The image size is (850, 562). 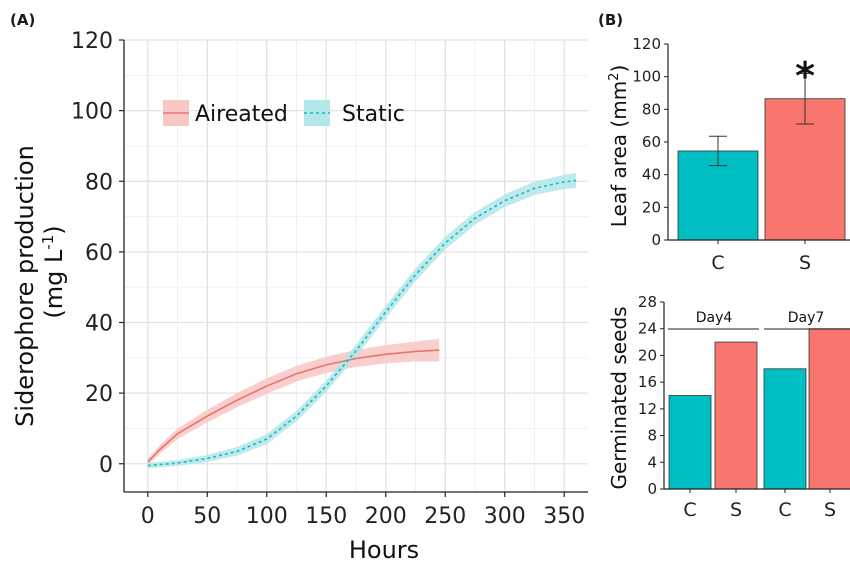 I want to click on bar-day4-c, so click(x=690, y=442).